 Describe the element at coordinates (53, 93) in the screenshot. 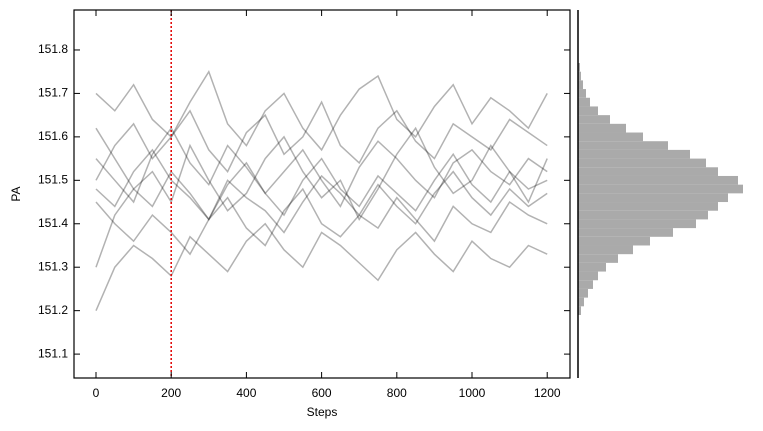

I see `y-tick-label: 151.7` at that location.